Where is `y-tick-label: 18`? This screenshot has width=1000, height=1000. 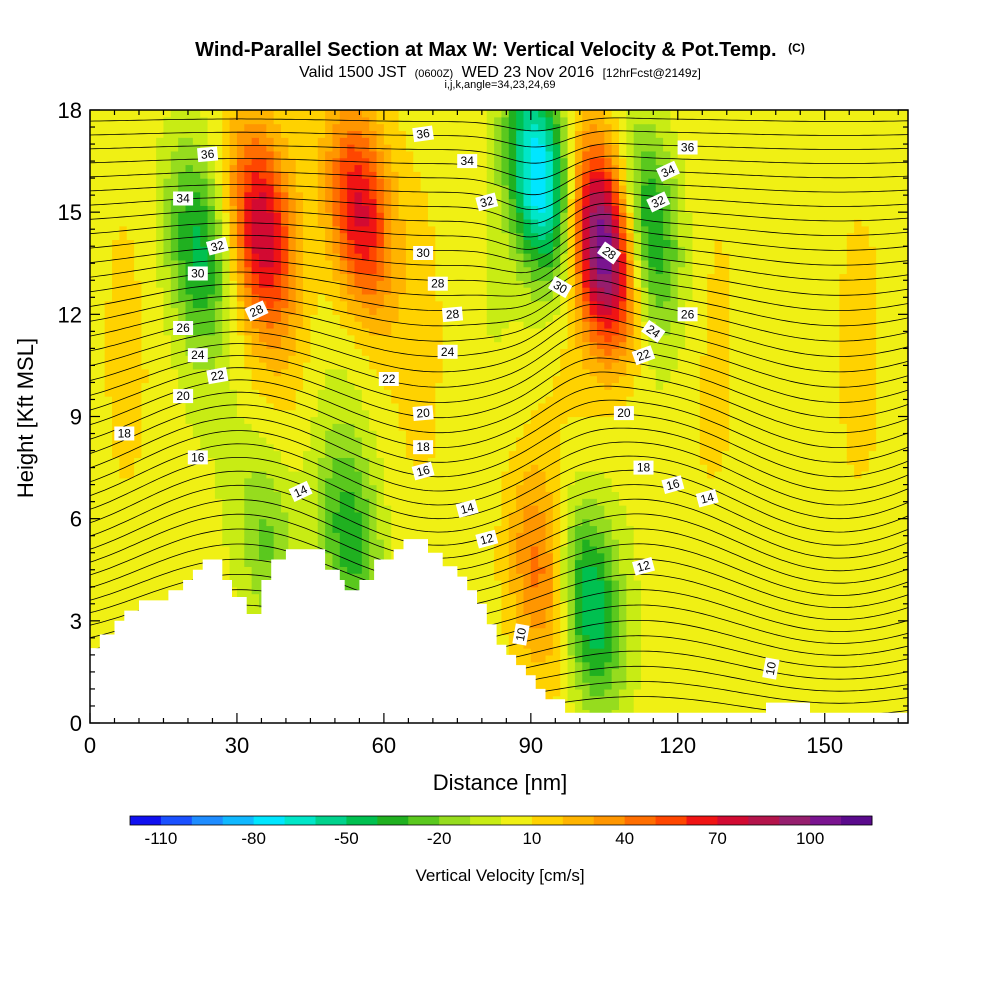
y-tick-label: 18 is located at coordinates (70, 110).